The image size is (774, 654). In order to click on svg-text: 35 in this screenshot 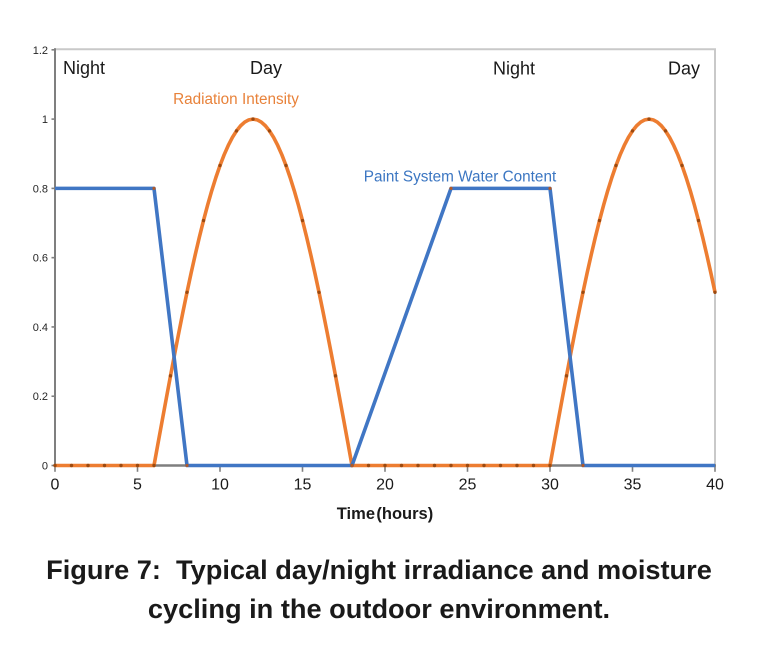, I will do `click(633, 485)`.